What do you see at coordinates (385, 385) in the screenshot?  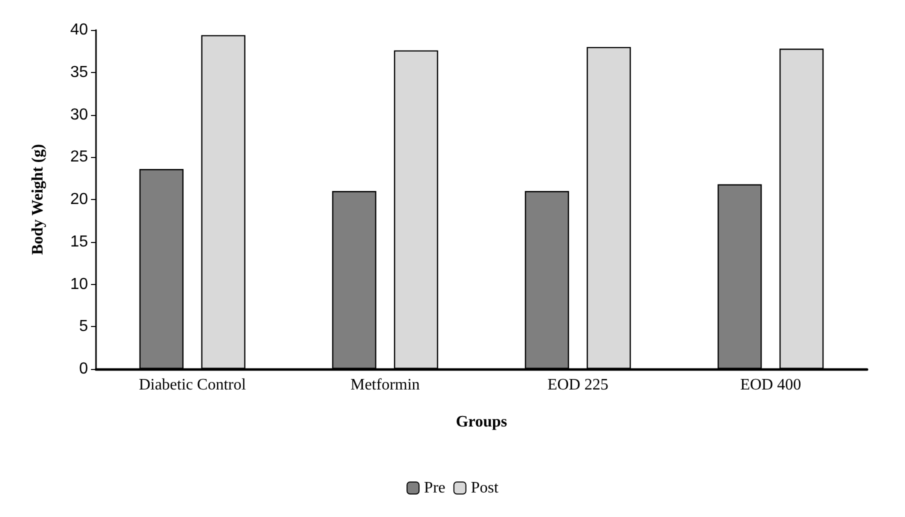 I see `x-tick-label: Metformin` at bounding box center [385, 385].